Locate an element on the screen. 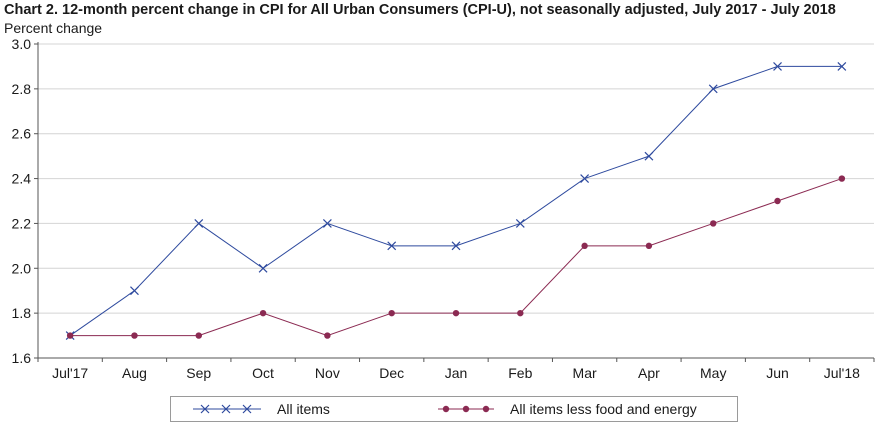 Image resolution: width=880 pixels, height=424 pixels. y-tick-label-6: 2.8 is located at coordinates (22, 89).